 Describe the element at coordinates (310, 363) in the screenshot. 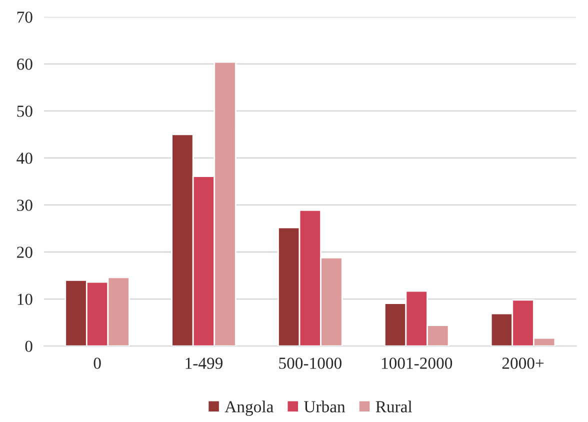

I see `x-tick-label: 500-1000` at that location.